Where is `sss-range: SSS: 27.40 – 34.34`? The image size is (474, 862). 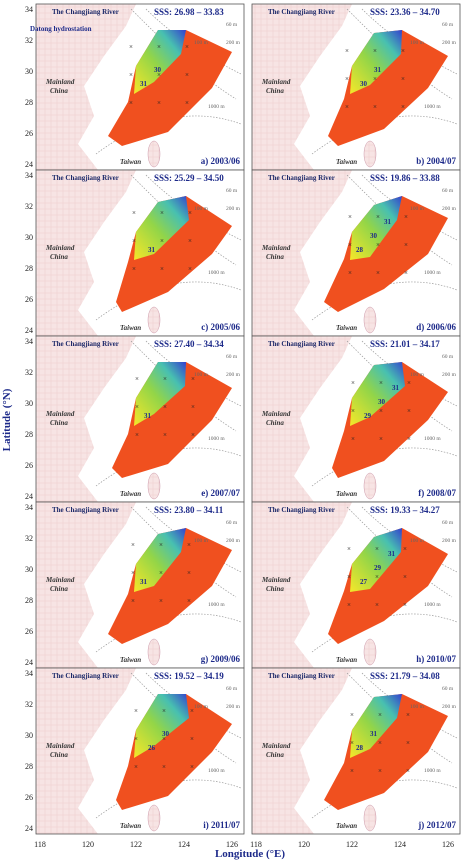
sss-range: SSS: 27.40 – 34.34 is located at coordinates (189, 344).